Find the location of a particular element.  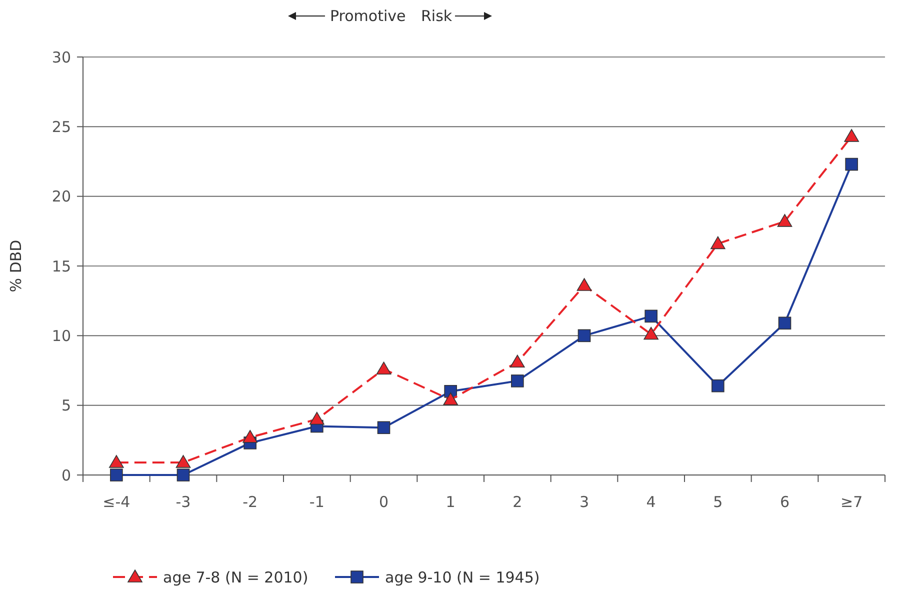

text: Risk is located at coordinates (436, 16).